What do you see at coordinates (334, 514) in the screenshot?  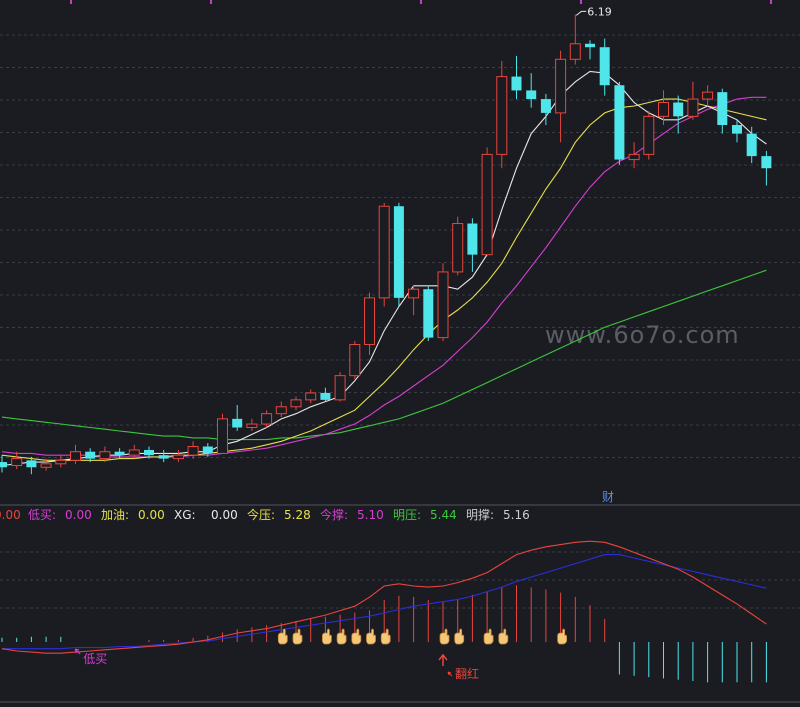 I see `legend-label-5: 今撑:` at bounding box center [334, 514].